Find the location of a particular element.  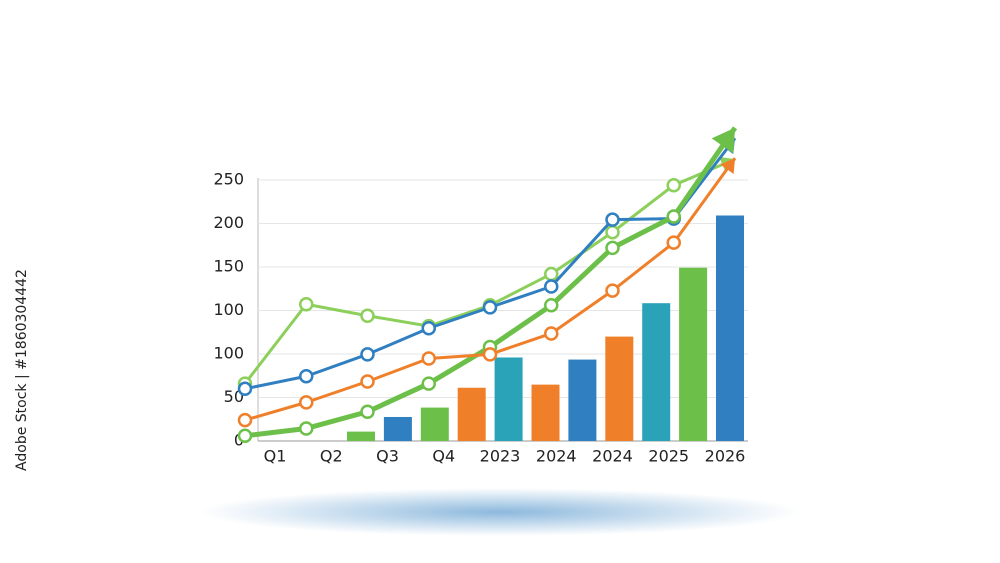

x-tick-label: Q3 is located at coordinates (387, 456).